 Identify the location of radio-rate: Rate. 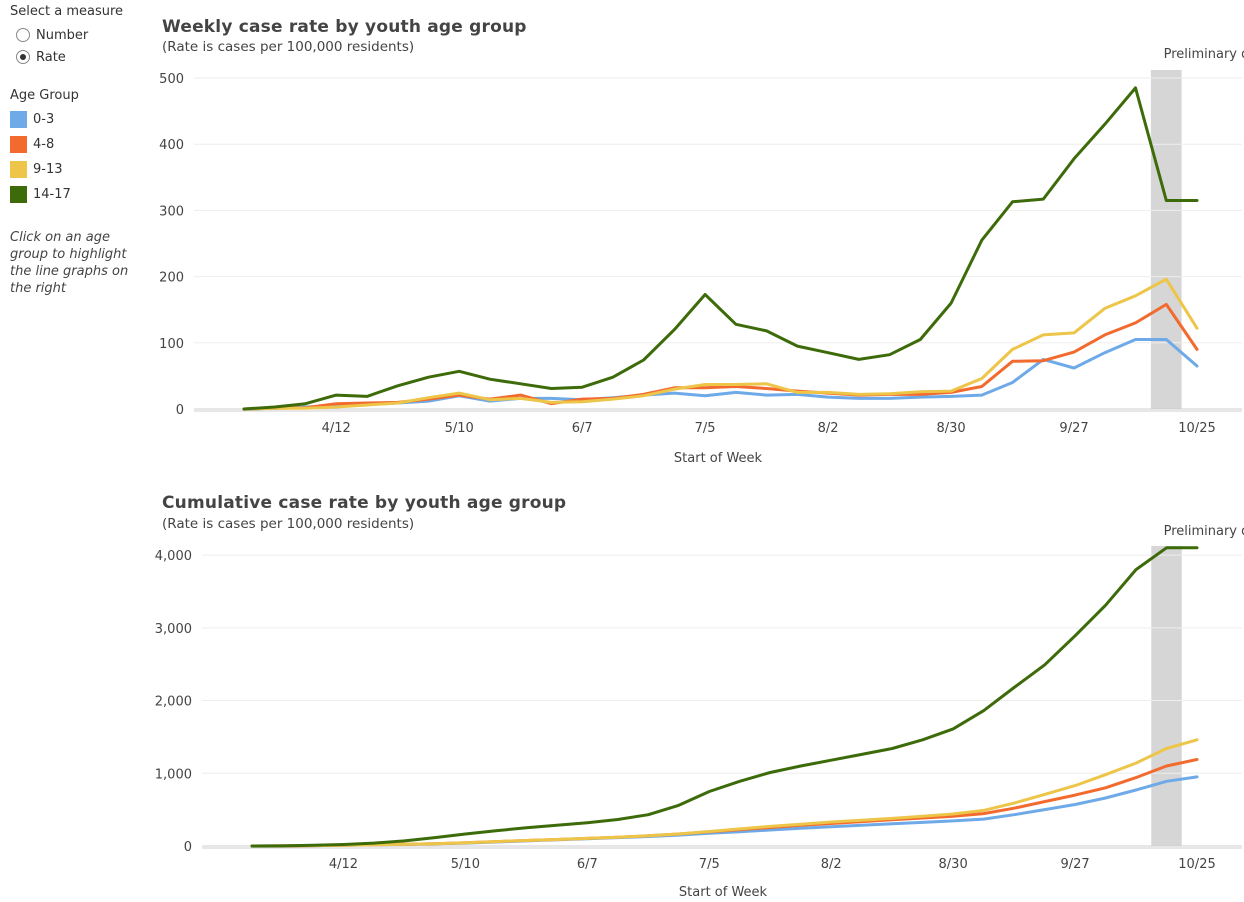
(80, 57).